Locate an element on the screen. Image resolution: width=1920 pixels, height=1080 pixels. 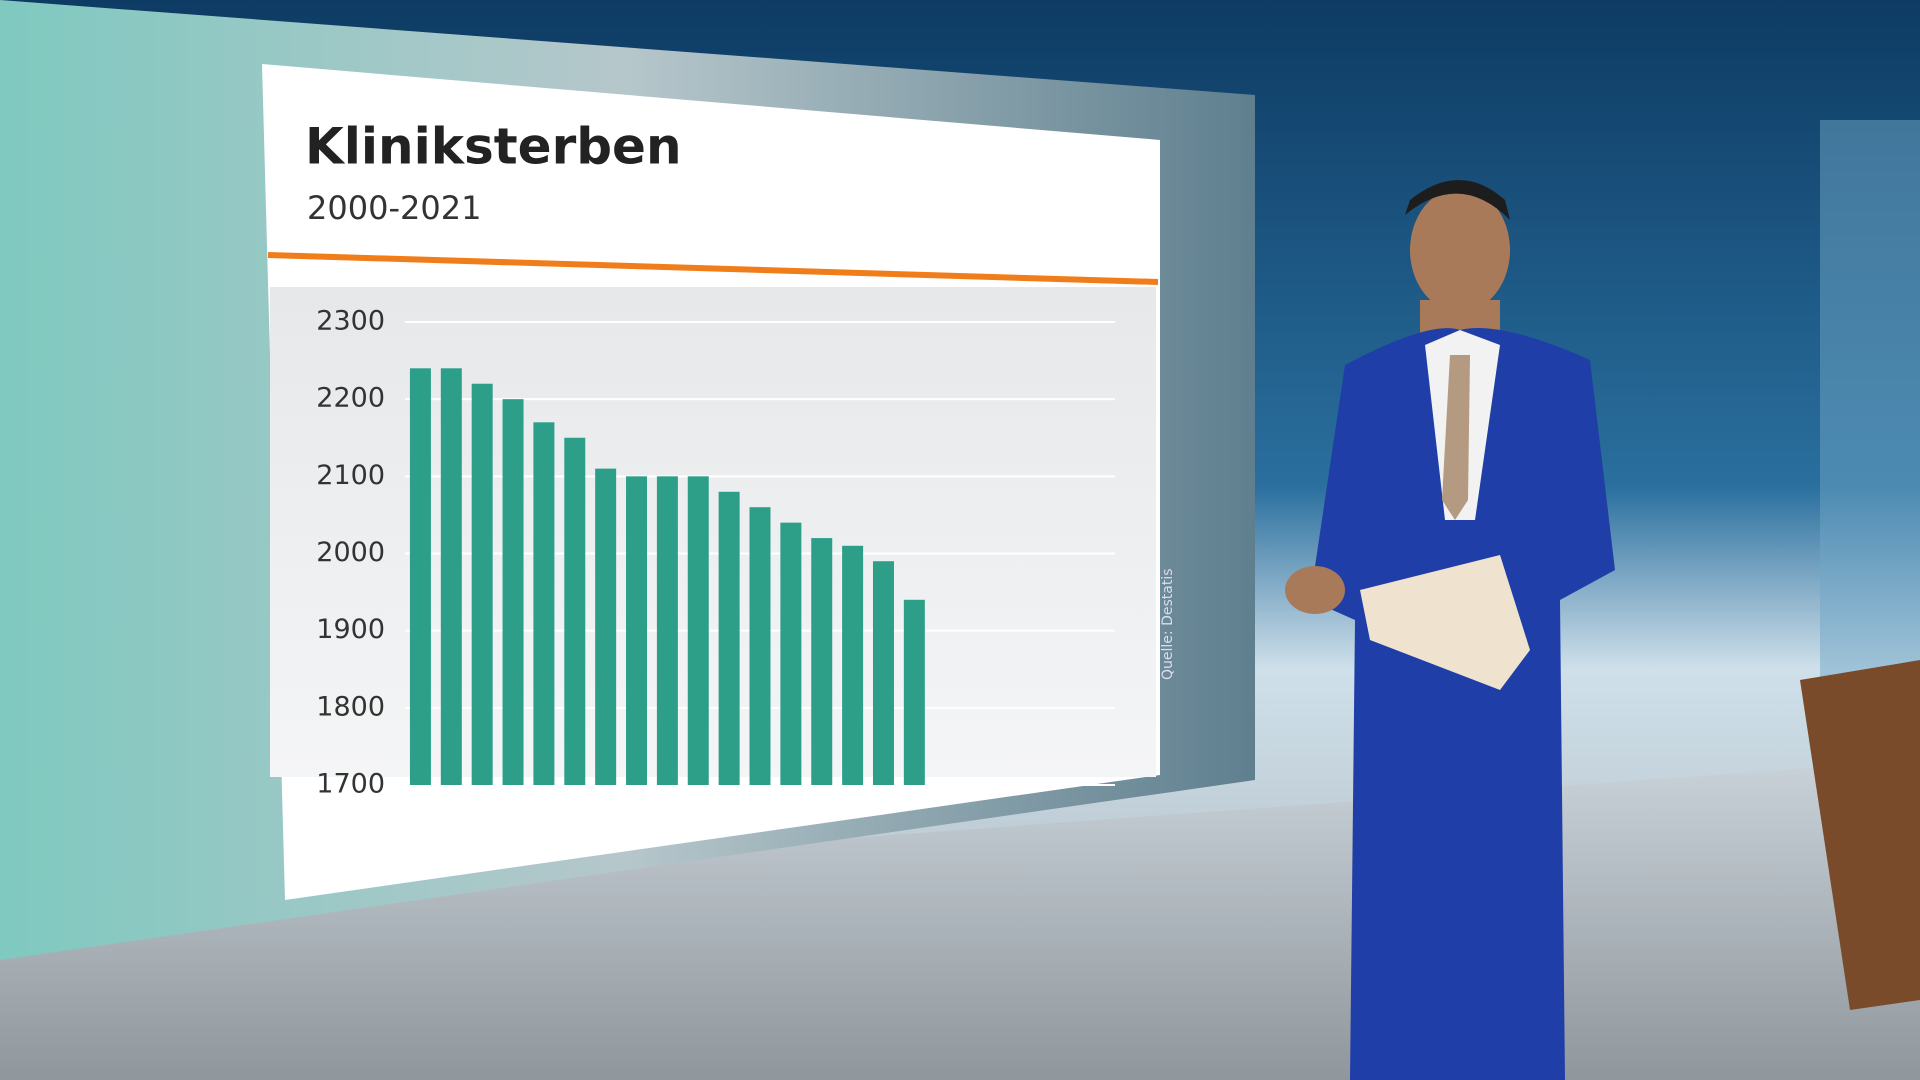
y-tick-label: 1700 is located at coordinates (350, 784).